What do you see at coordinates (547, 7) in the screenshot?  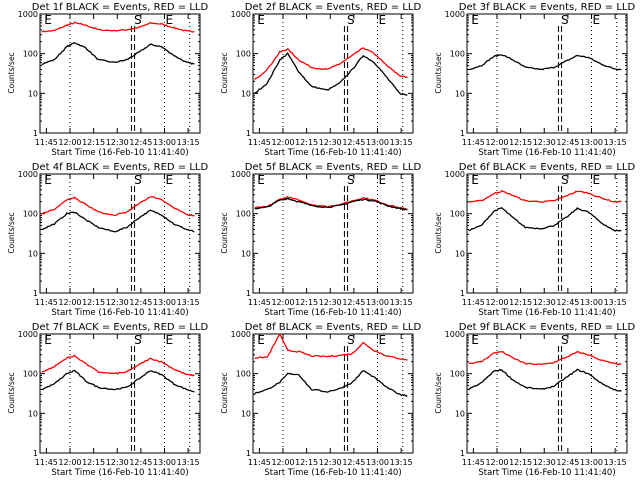 I see `panel-title: Det 3f BLACK = Events, RED = LLD` at bounding box center [547, 7].